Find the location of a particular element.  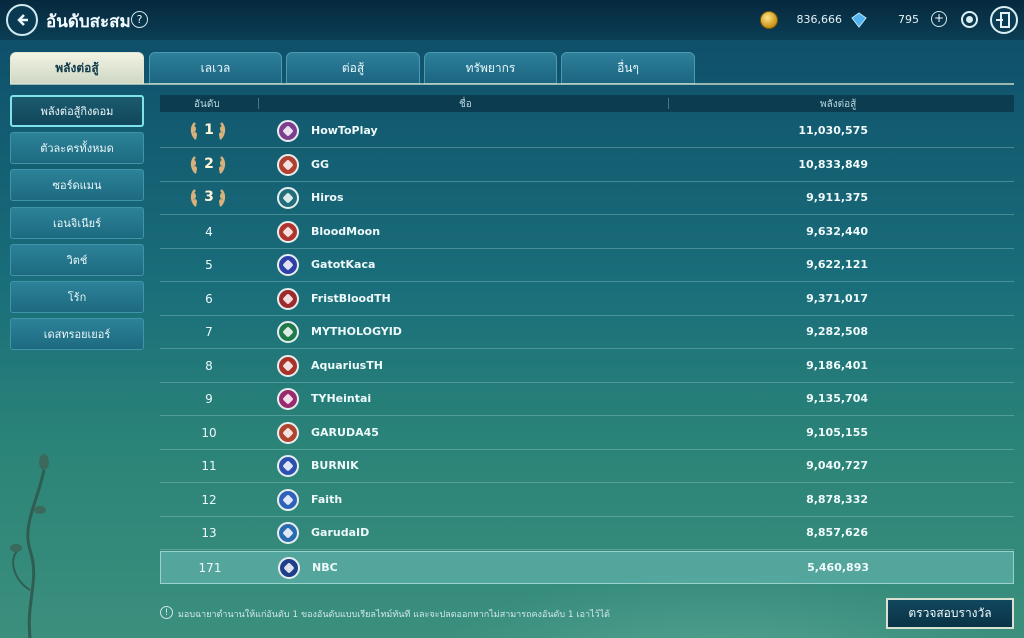

player-name: HowToPlay is located at coordinates (344, 130).